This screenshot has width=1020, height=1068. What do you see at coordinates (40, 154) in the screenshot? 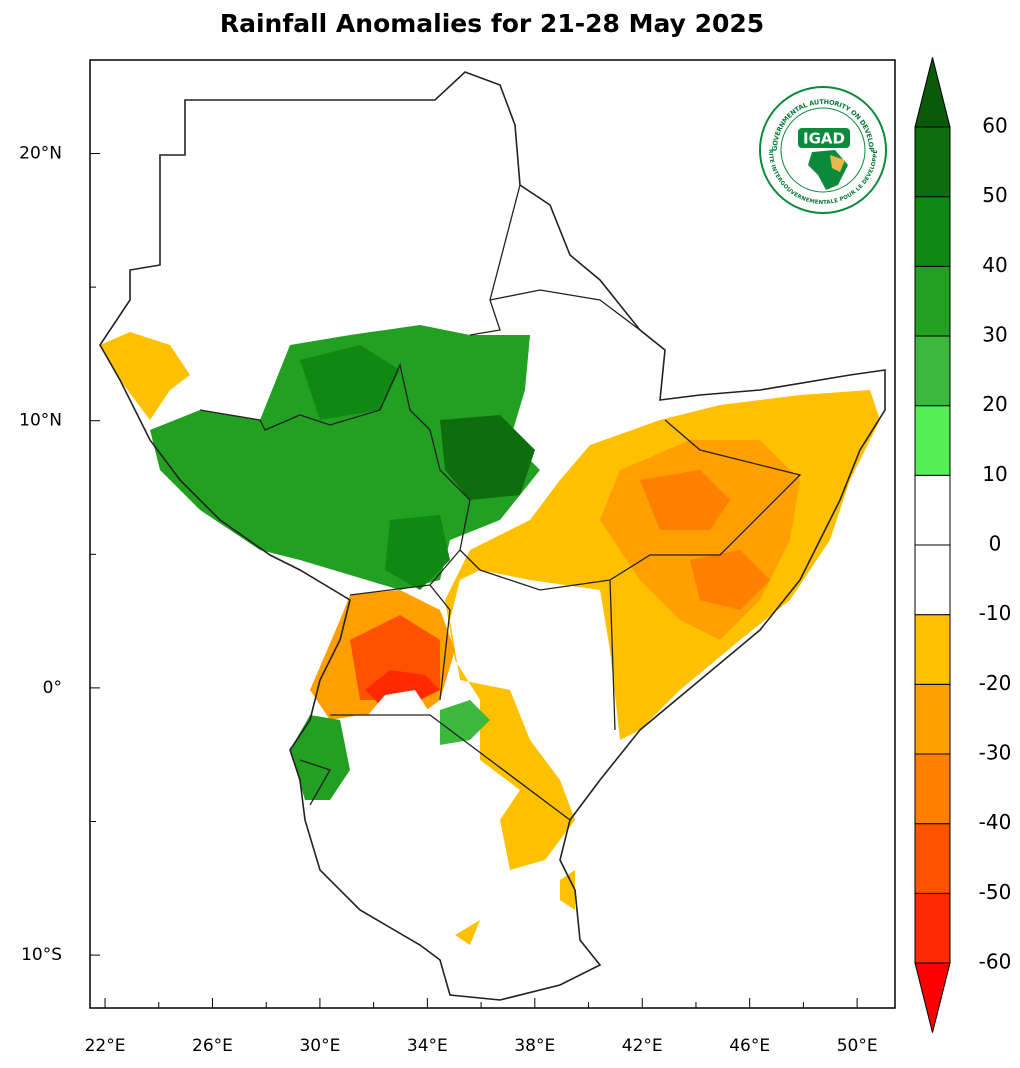
I see `y-tick-label: 20°N` at bounding box center [40, 154].